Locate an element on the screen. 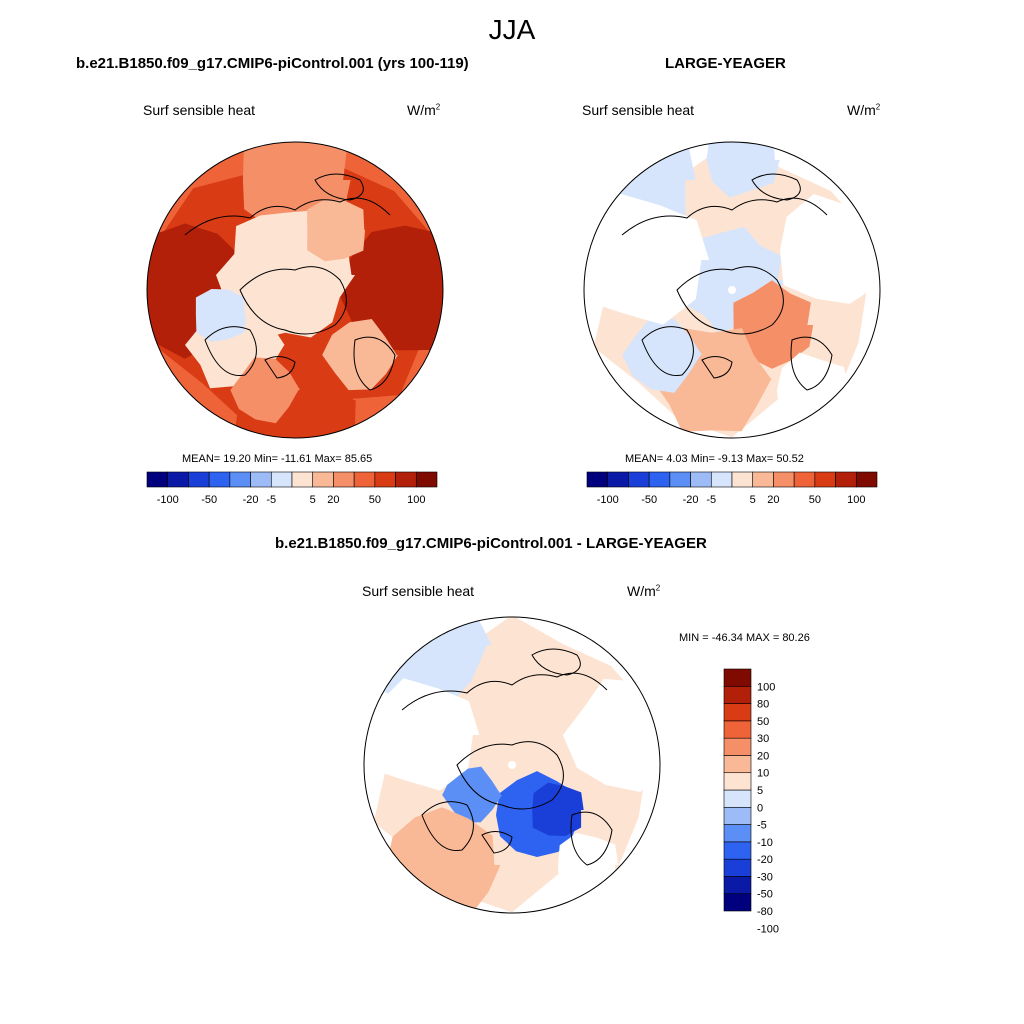  right-colorbar-tick-label: 20 is located at coordinates (773, 500).